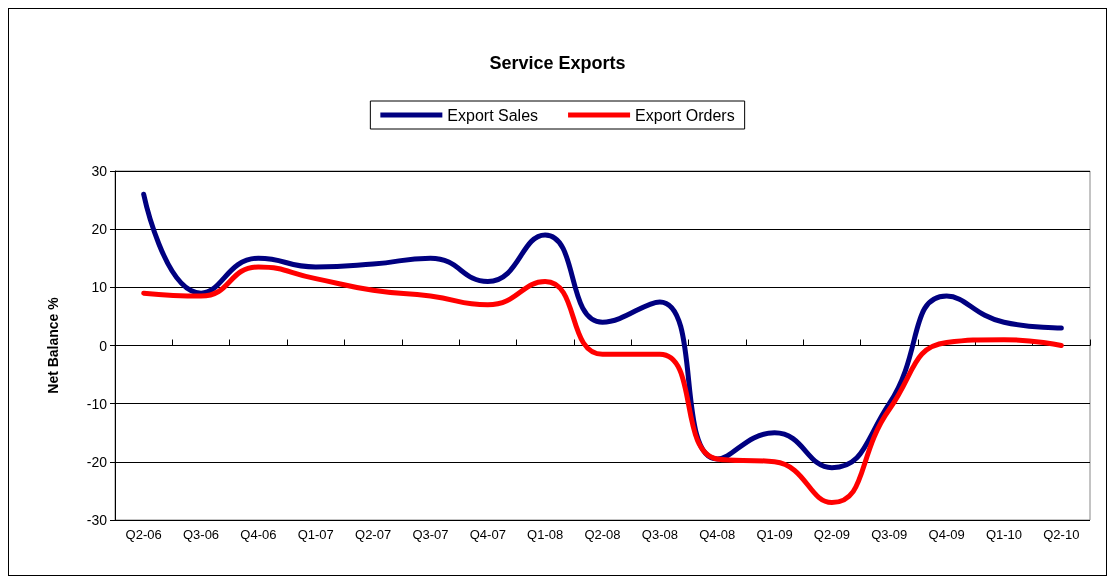 The width and height of the screenshot is (1115, 584). Describe the element at coordinates (201, 534) in the screenshot. I see `x-tick-label: Q3-06` at that location.